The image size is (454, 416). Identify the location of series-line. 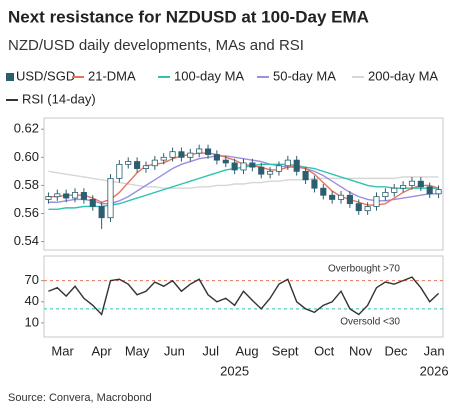
(244, 296).